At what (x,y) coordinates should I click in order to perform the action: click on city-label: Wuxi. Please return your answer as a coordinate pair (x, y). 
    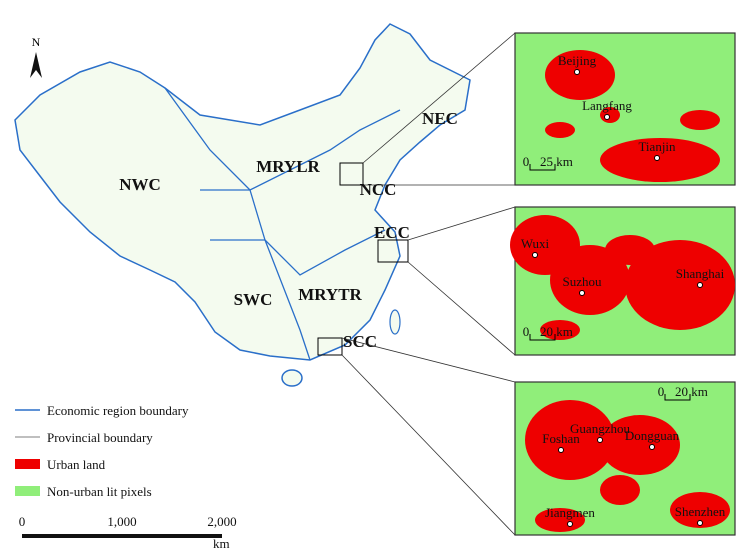
    Looking at the image, I should click on (535, 243).